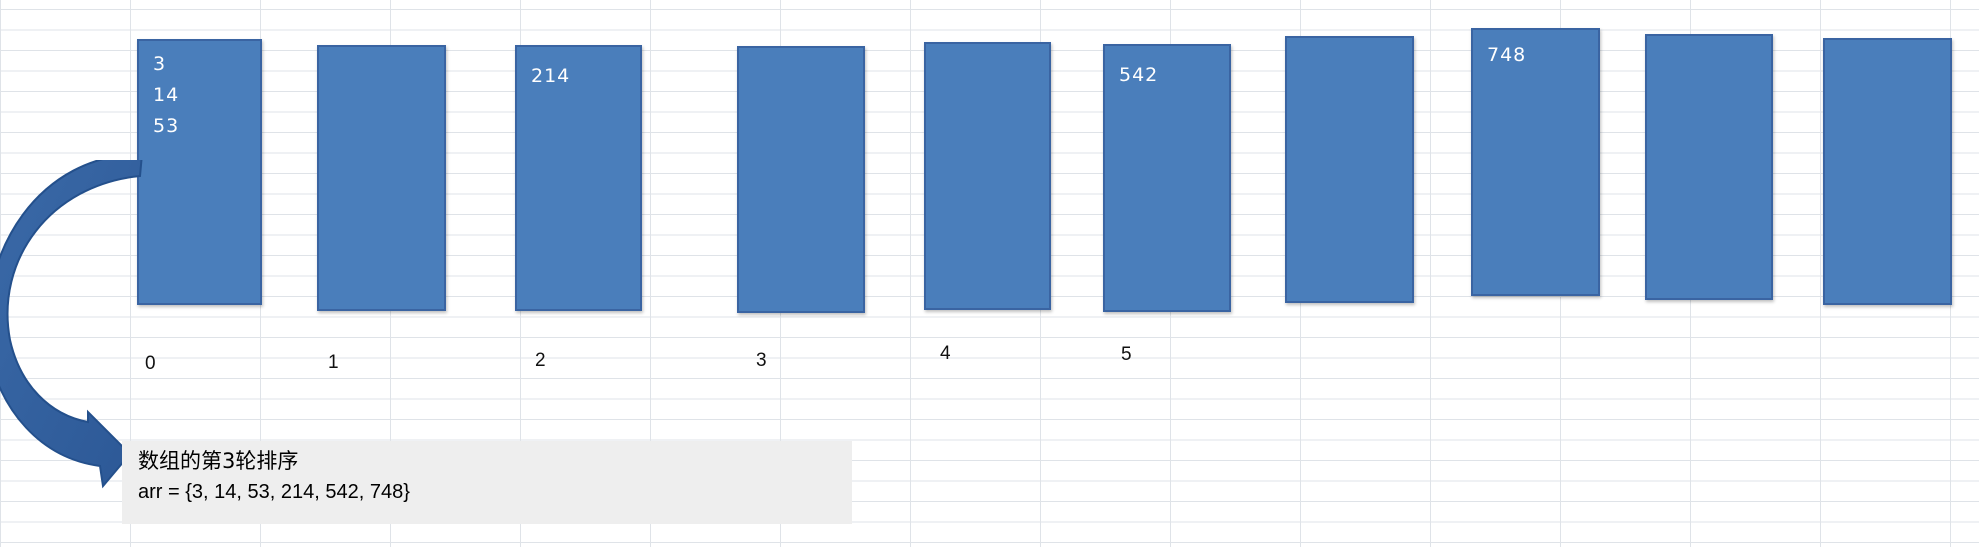 The width and height of the screenshot is (1979, 547). I want to click on bucket-2: 214, so click(578, 178).